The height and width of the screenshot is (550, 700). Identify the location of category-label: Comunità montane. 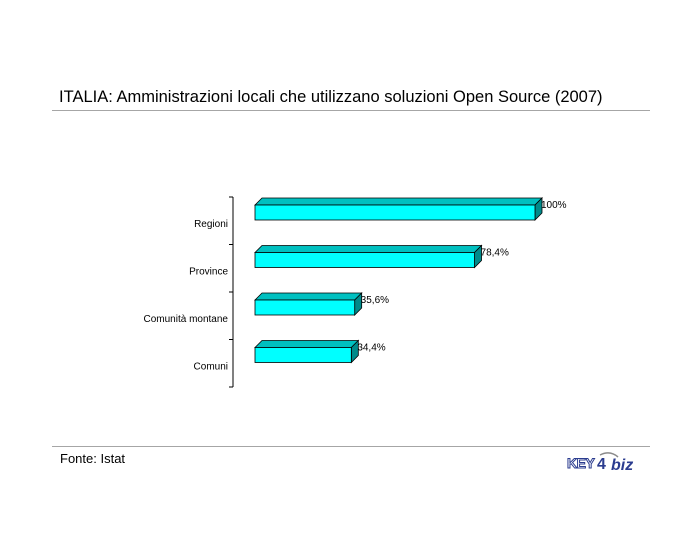
(186, 319).